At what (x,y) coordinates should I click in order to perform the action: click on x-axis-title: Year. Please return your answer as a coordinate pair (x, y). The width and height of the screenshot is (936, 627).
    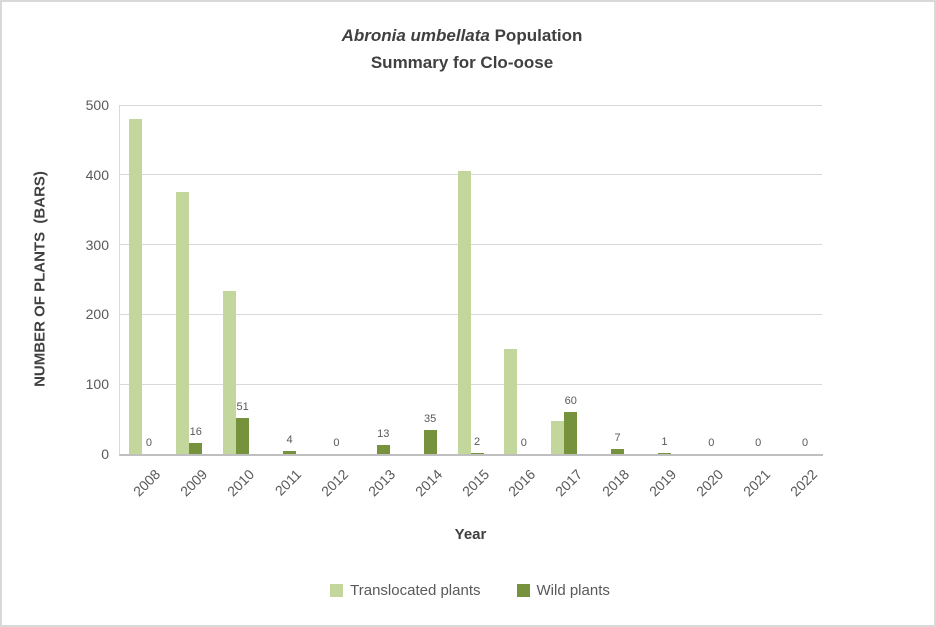
    Looking at the image, I should click on (470, 534).